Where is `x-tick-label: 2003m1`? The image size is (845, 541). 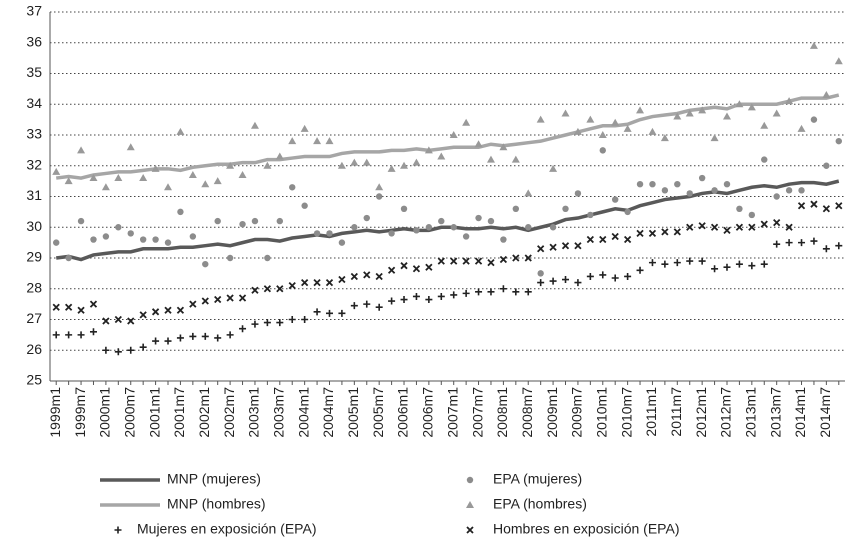 x-tick-label: 2003m1 is located at coordinates (254, 412).